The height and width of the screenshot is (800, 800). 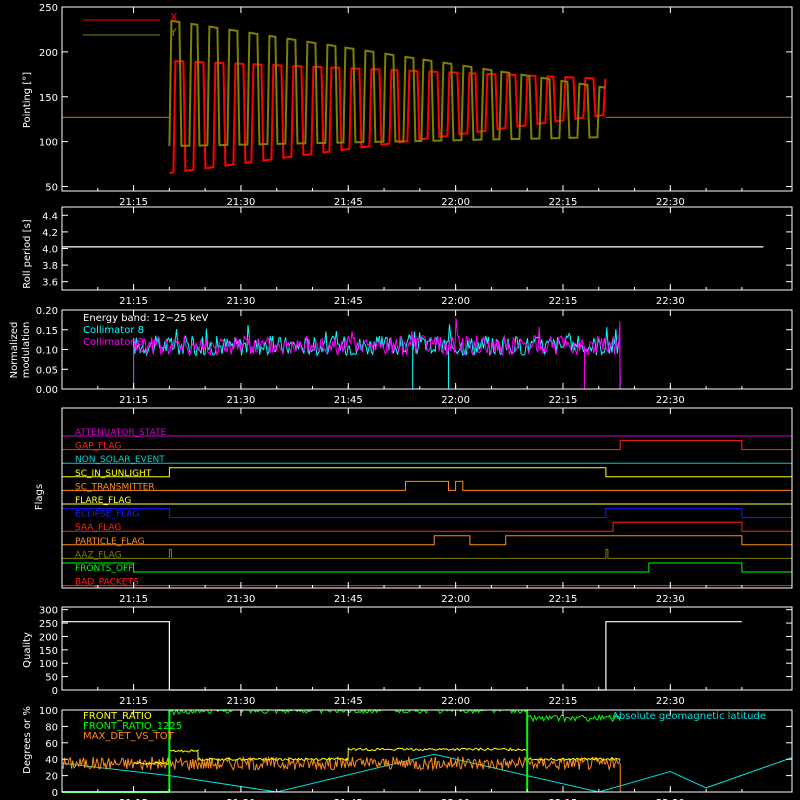 I want to click on y-tick-label: 3.6, so click(x=50, y=283).